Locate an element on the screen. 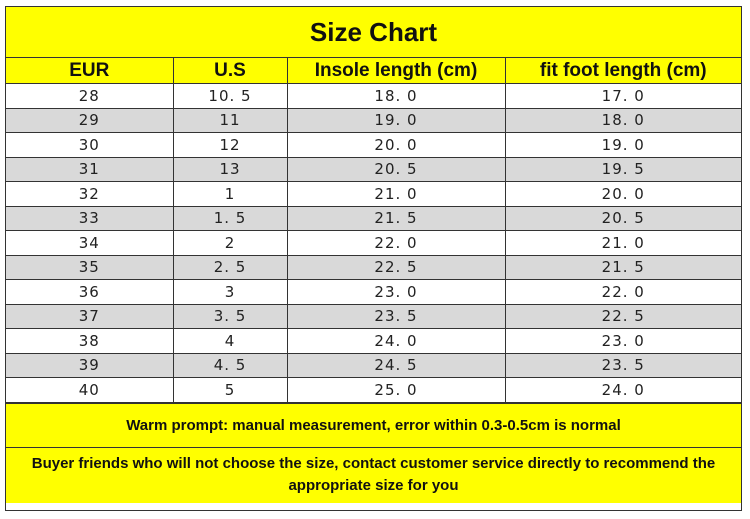  us-cell: 3. 5 is located at coordinates (230, 316).